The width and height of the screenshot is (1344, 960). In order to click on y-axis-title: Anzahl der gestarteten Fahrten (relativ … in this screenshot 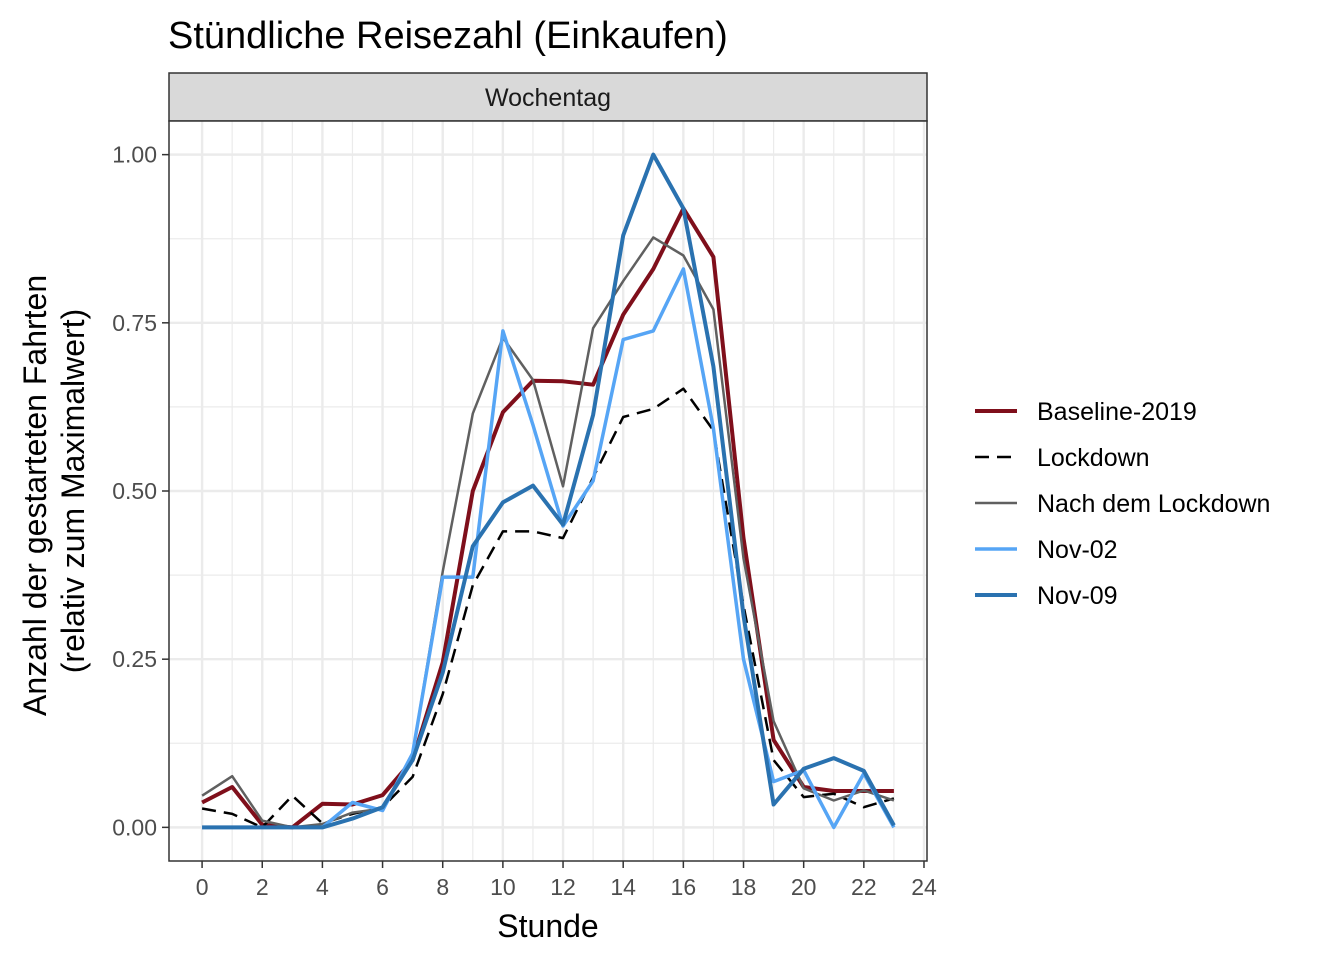, I will do `click(54, 491)`.